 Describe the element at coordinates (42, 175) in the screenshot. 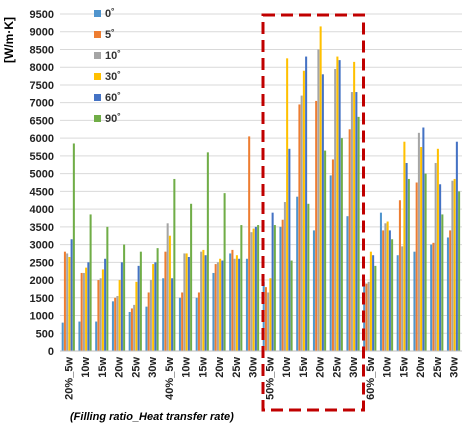

I see `y-tick-label: 5000` at that location.